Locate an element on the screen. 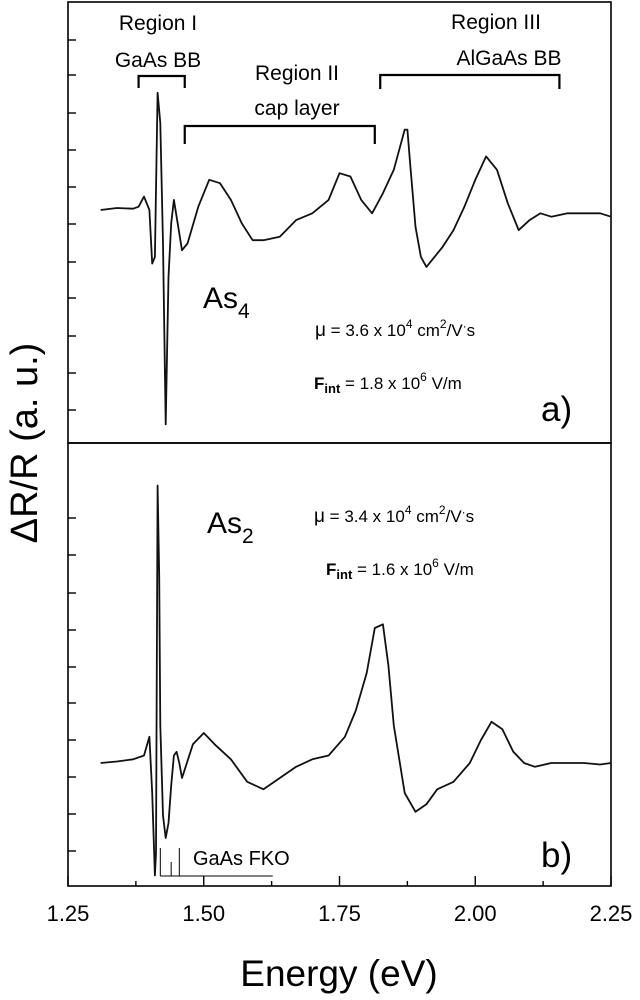 The image size is (640, 1000). region-ii-label: Region II is located at coordinates (297, 73).